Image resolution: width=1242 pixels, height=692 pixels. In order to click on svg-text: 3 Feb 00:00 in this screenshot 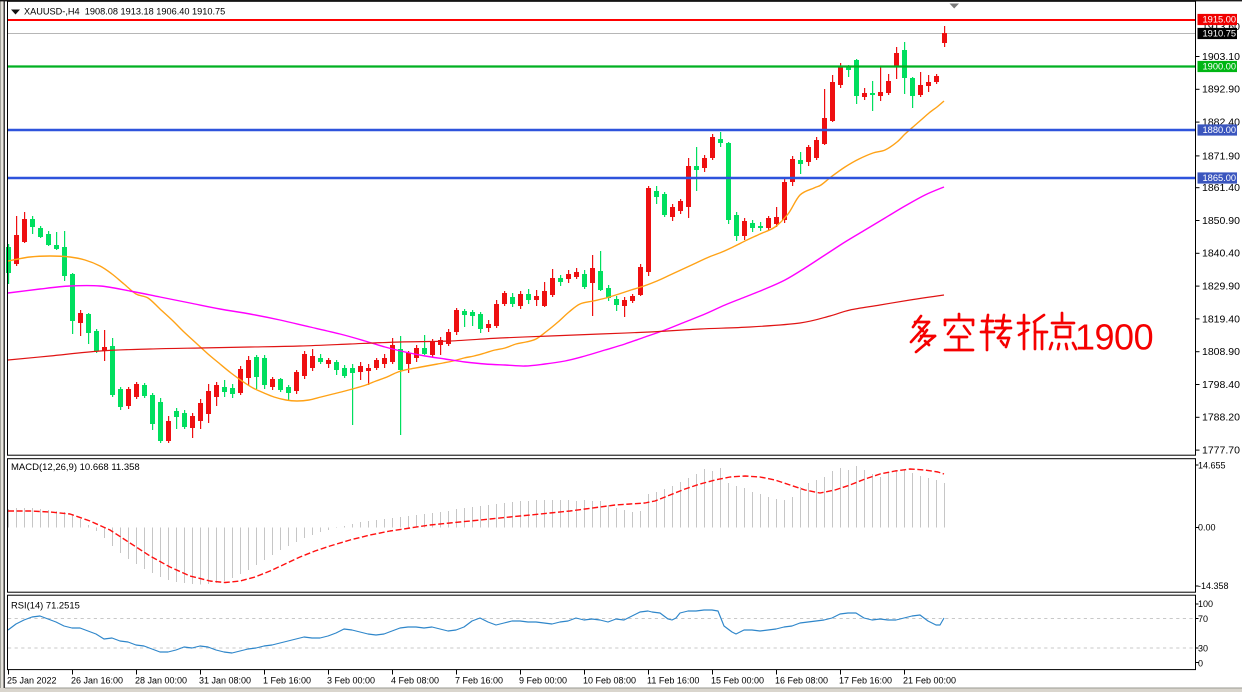, I will do `click(351, 681)`.